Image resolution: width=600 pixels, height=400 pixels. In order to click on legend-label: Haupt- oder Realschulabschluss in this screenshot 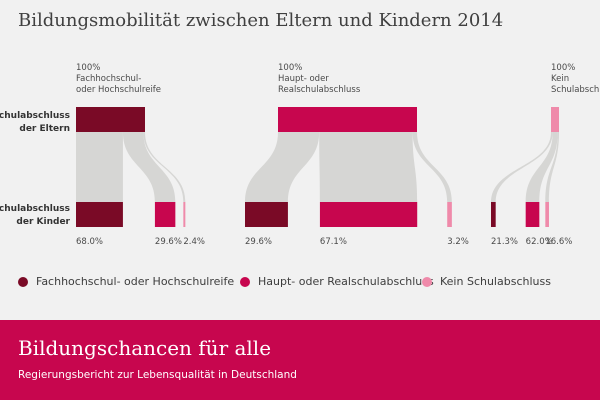, I will do `click(346, 281)`.